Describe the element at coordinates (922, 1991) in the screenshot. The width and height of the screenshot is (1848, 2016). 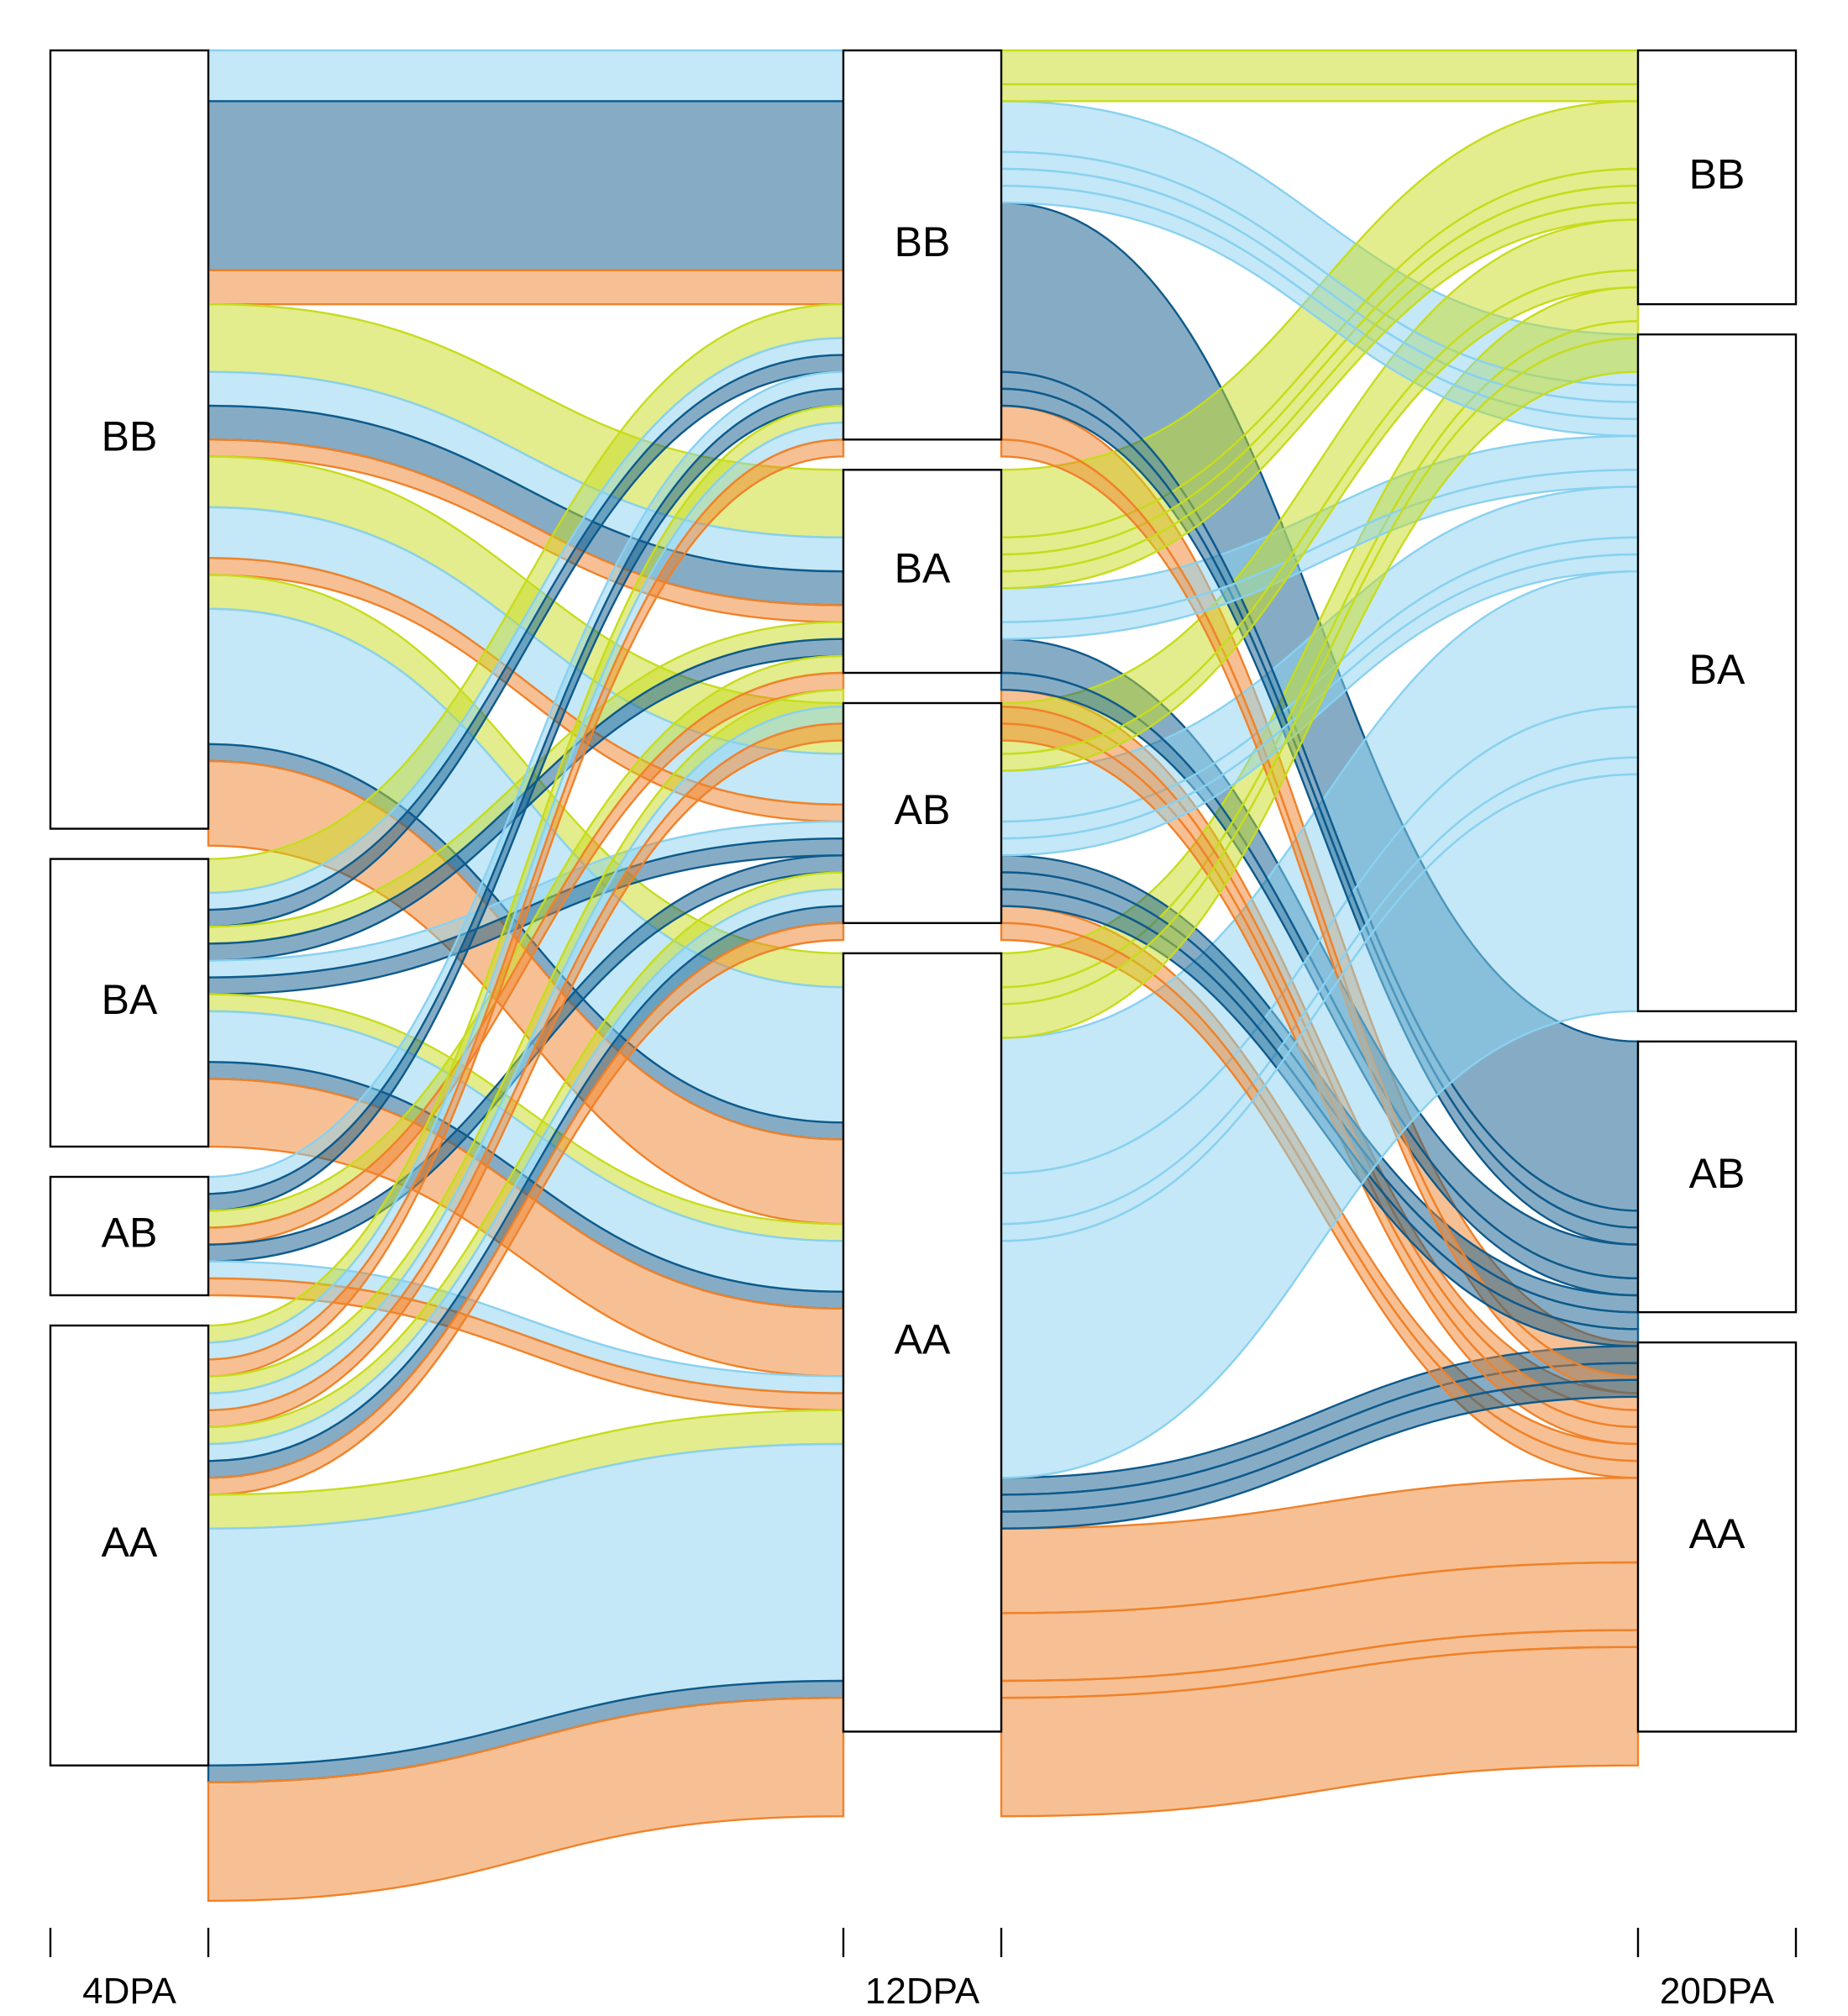
I see `axis-label-12dpa: 12DPA` at that location.